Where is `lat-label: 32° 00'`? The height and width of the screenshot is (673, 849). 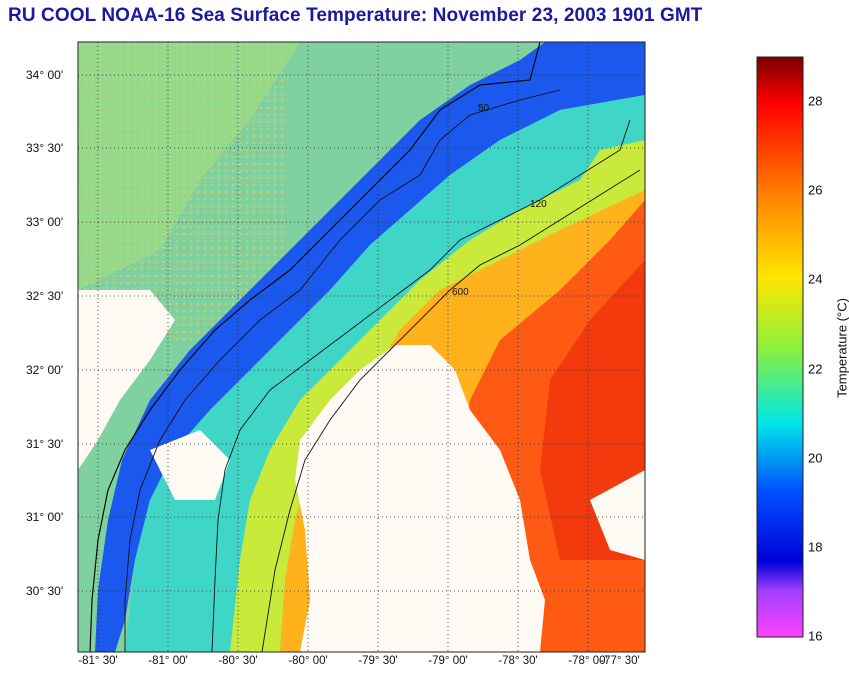
lat-label: 32° 00' is located at coordinates (45, 370).